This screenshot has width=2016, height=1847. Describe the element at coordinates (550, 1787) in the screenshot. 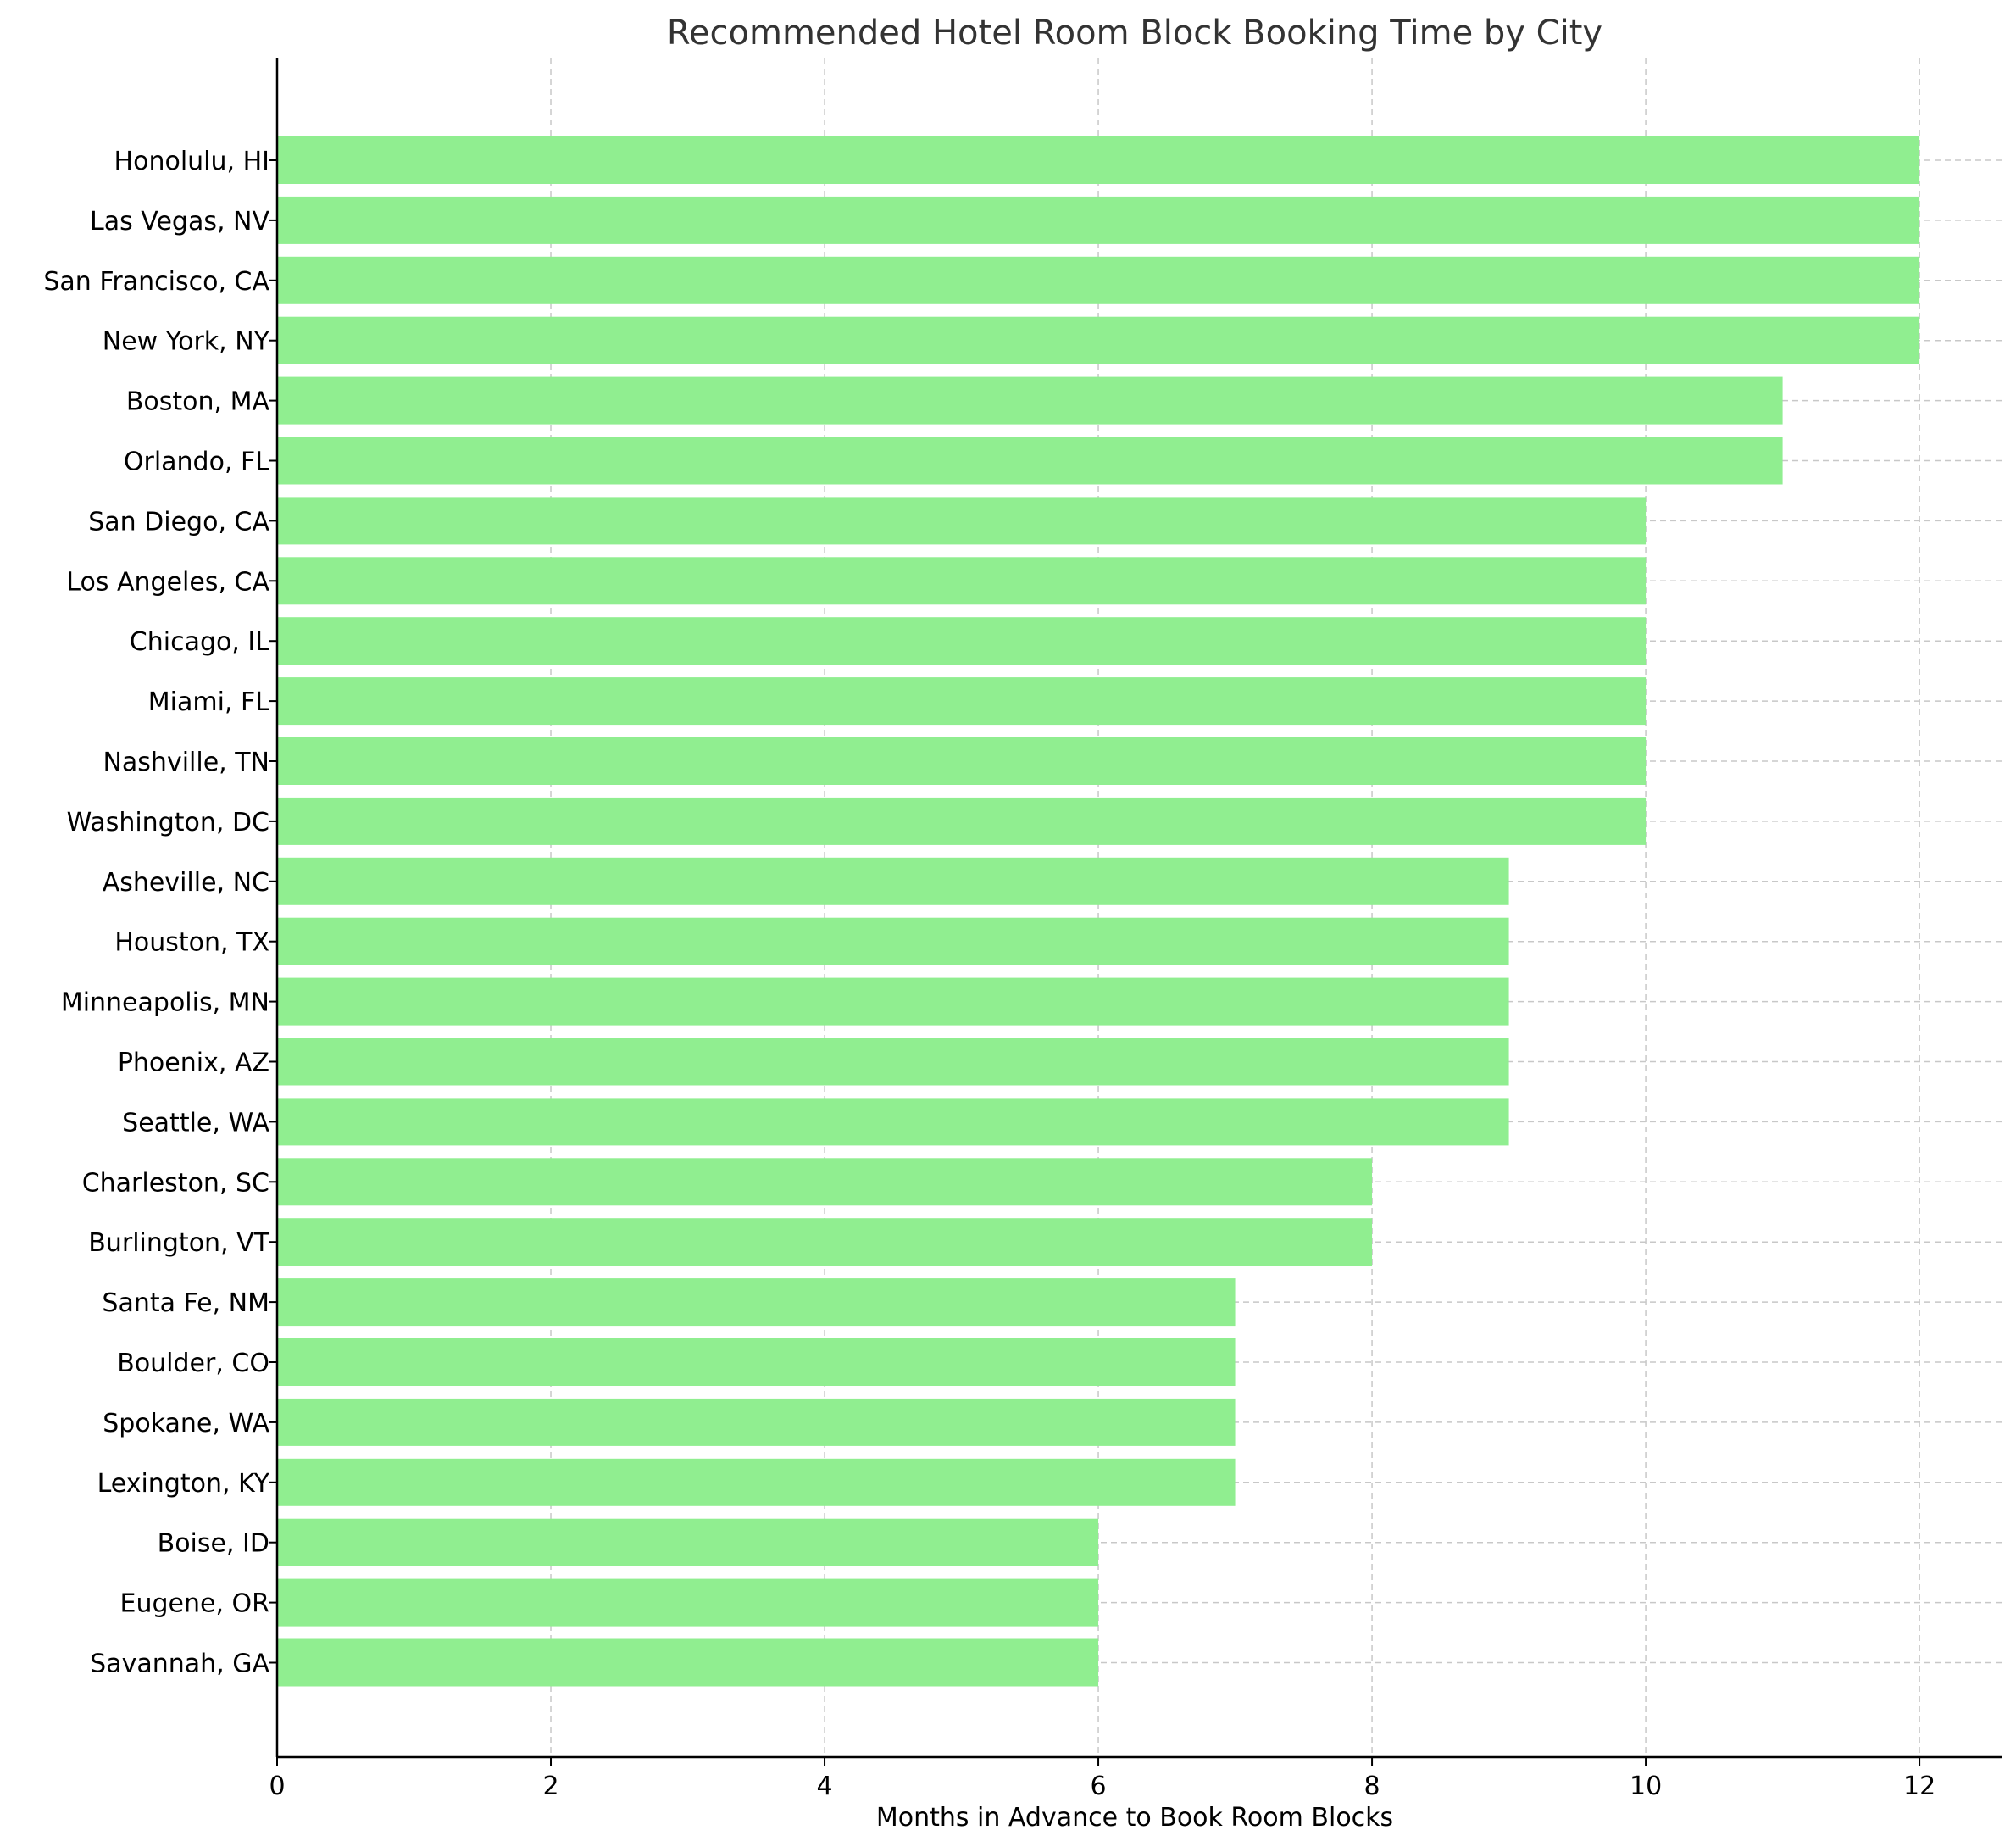

I see `x-tick-label: 2` at that location.